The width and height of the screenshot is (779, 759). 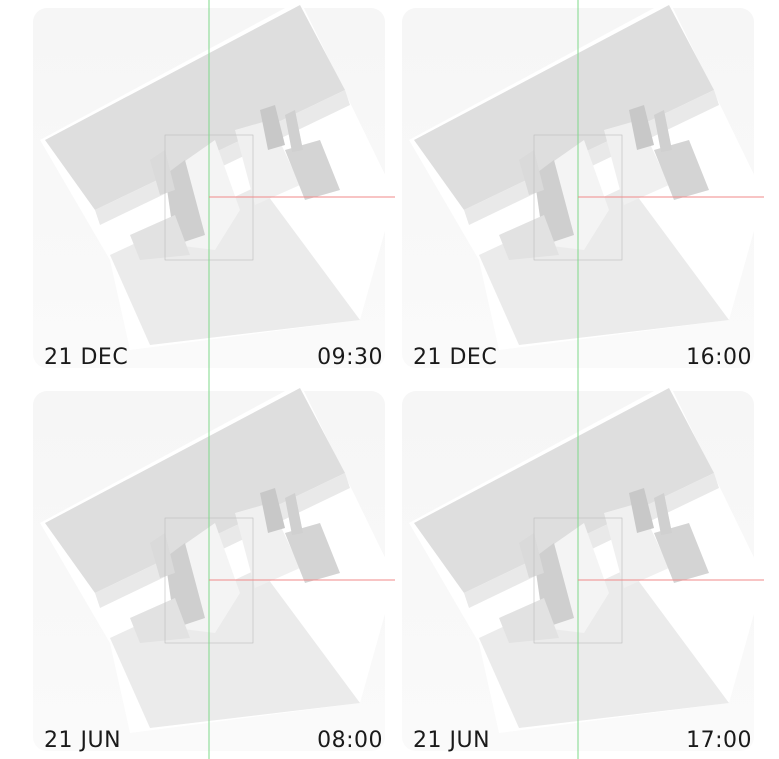 I want to click on time-label: 09:30, so click(x=350, y=357).